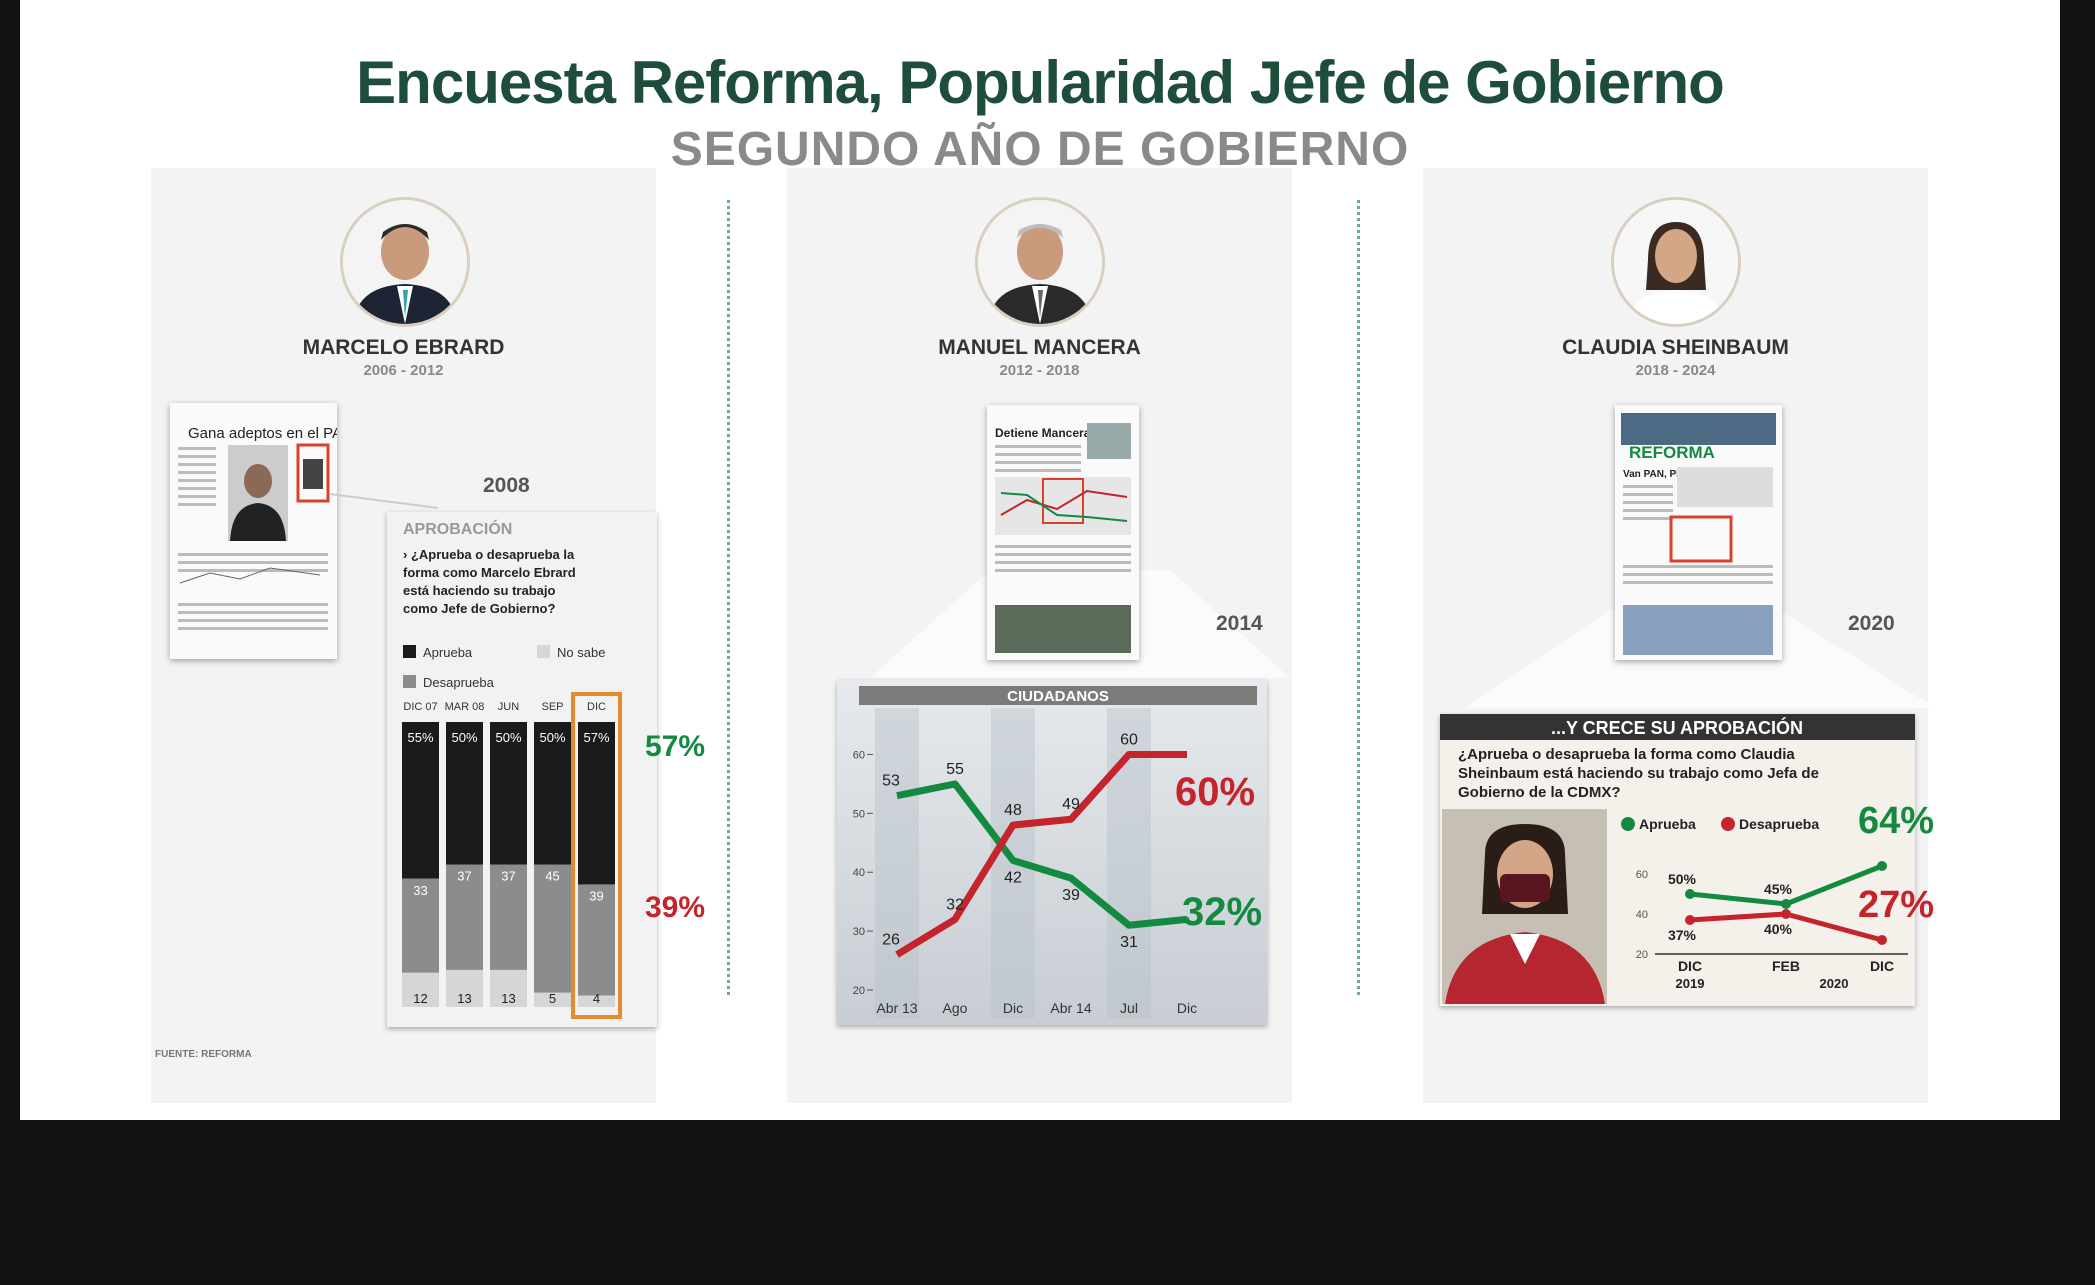  Describe the element at coordinates (581, 652) in the screenshot. I see `legend-label: No sabe` at that location.